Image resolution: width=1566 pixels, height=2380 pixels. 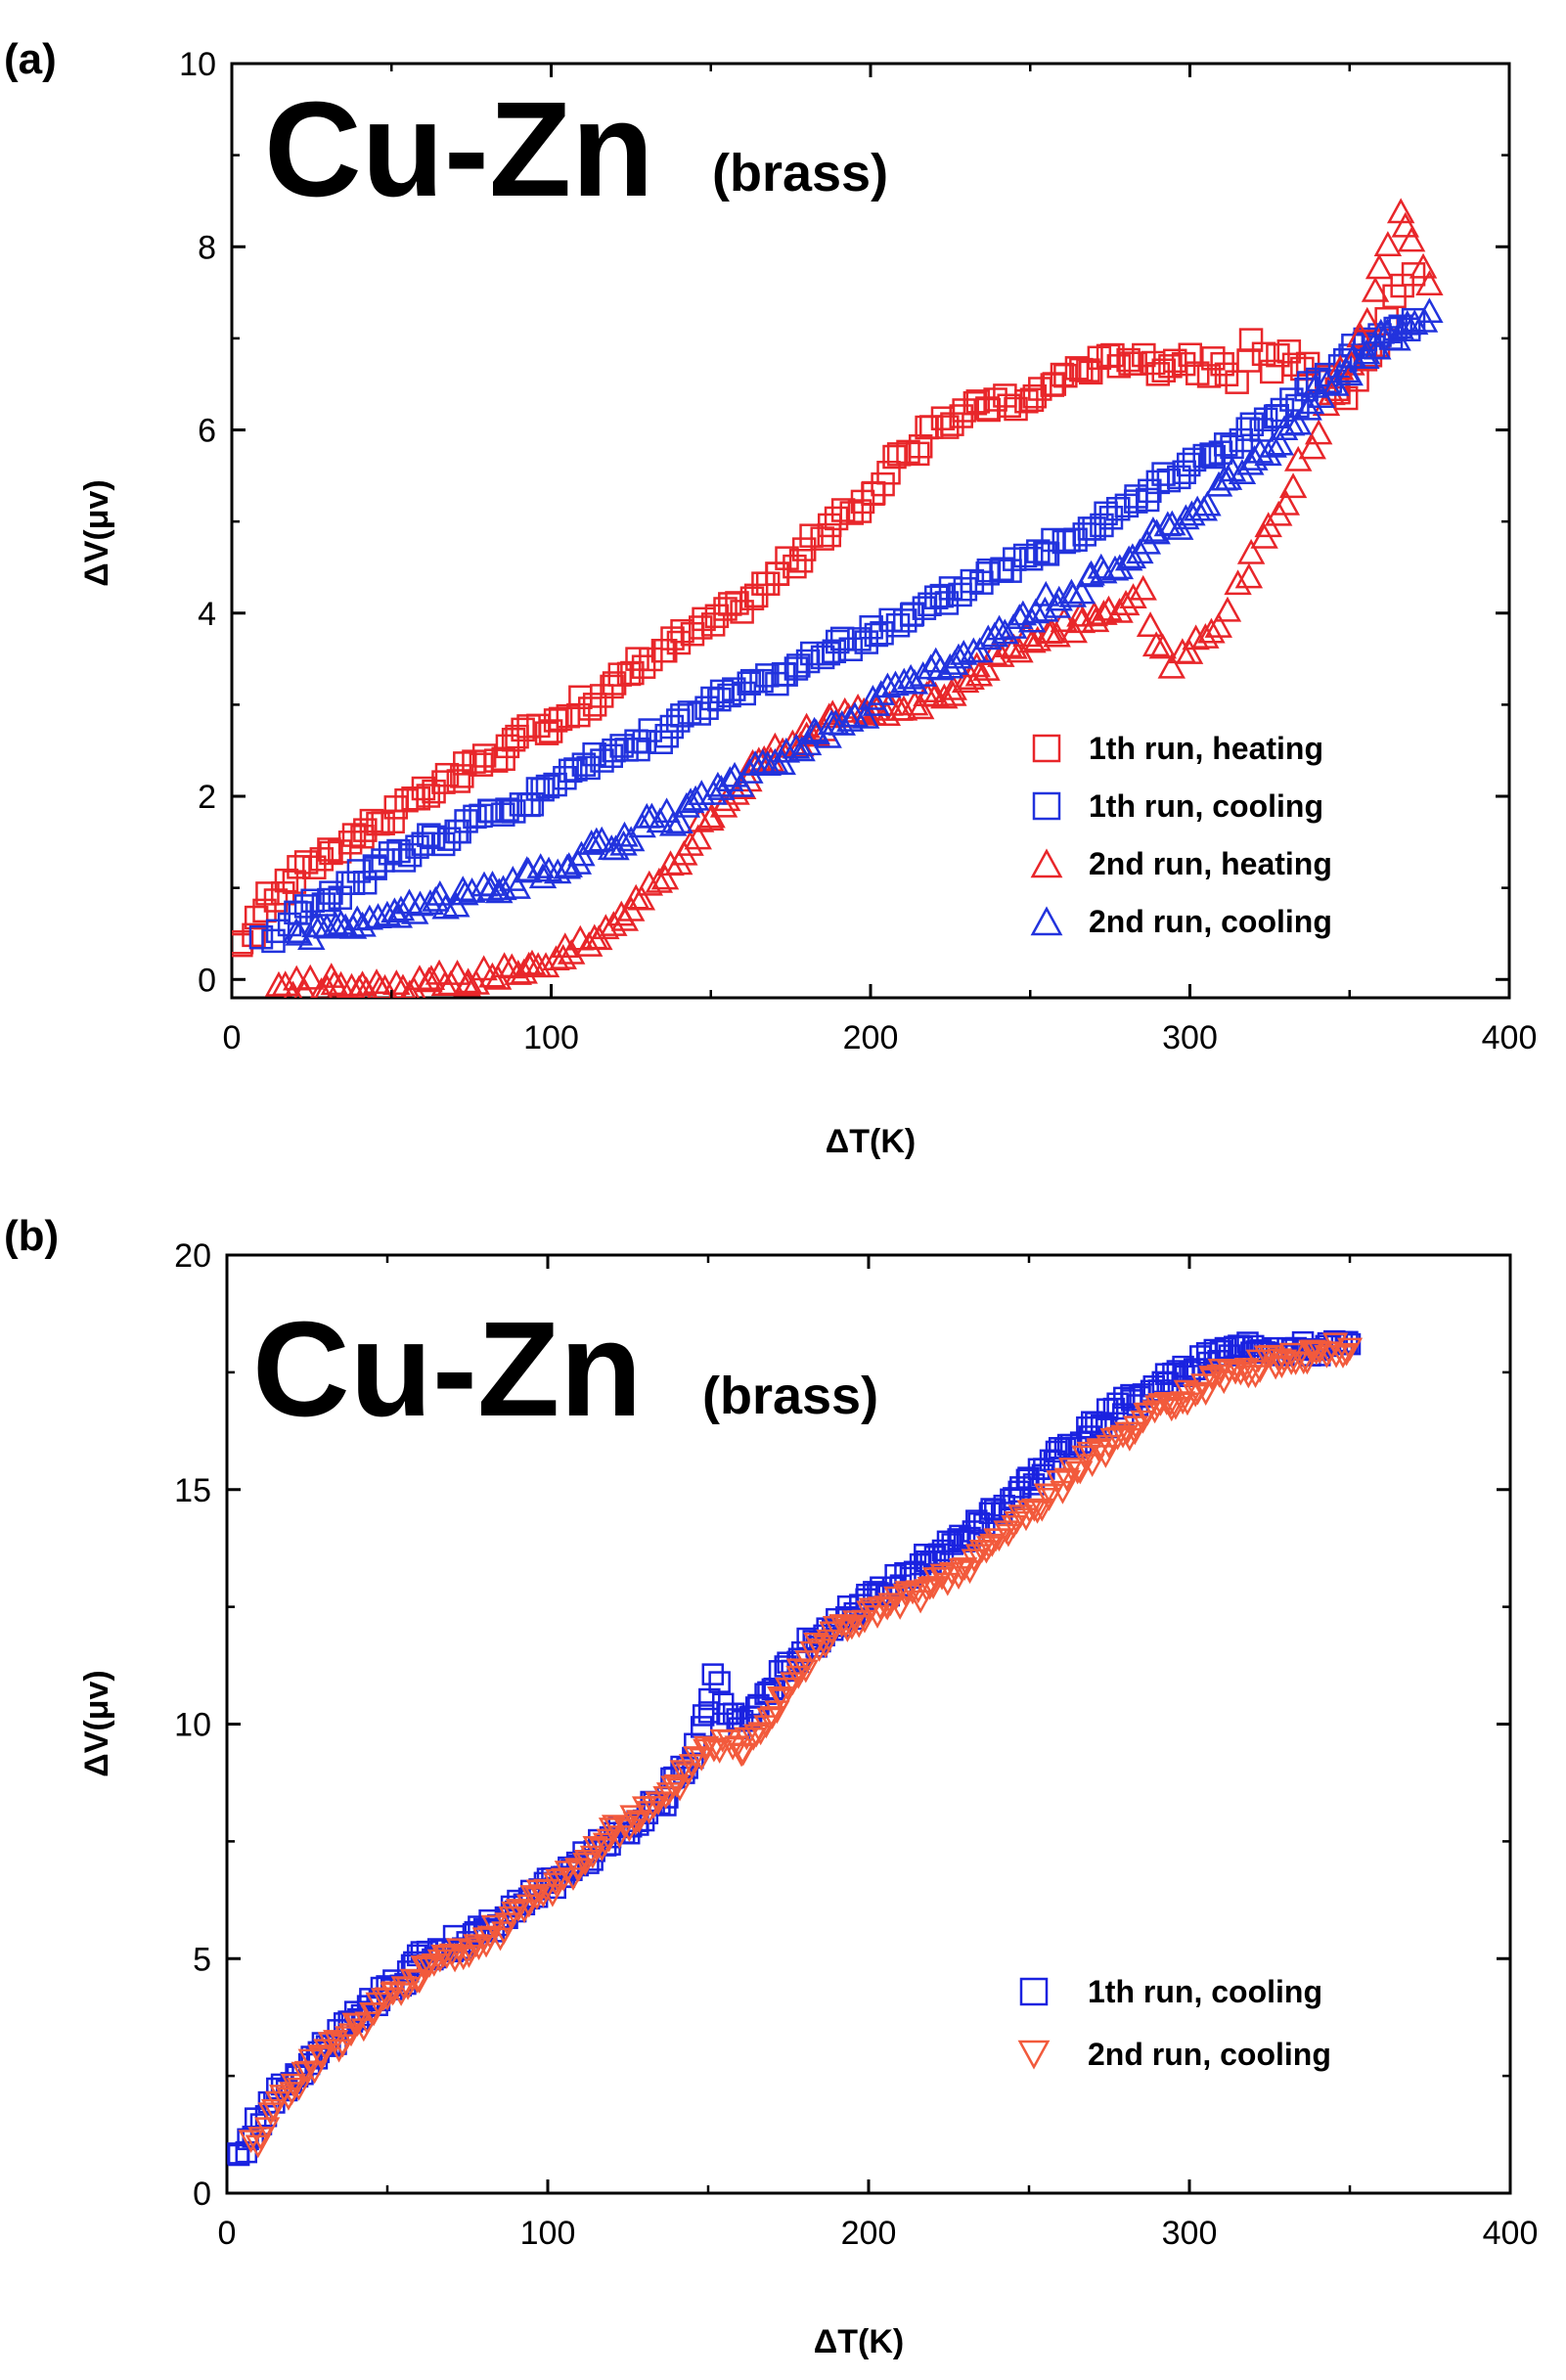 I want to click on y-tick-label: 20, so click(x=192, y=1256).